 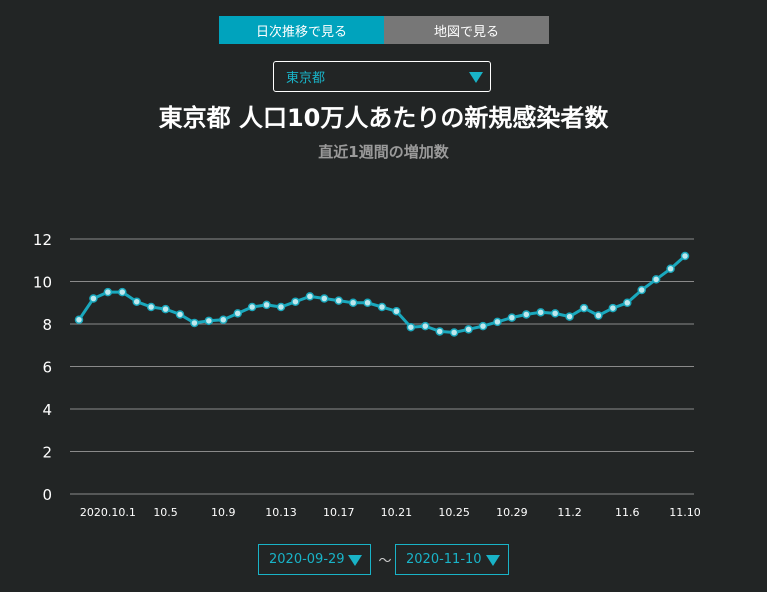 What do you see at coordinates (512, 512) in the screenshot?
I see `x-tick-label: 10.29` at bounding box center [512, 512].